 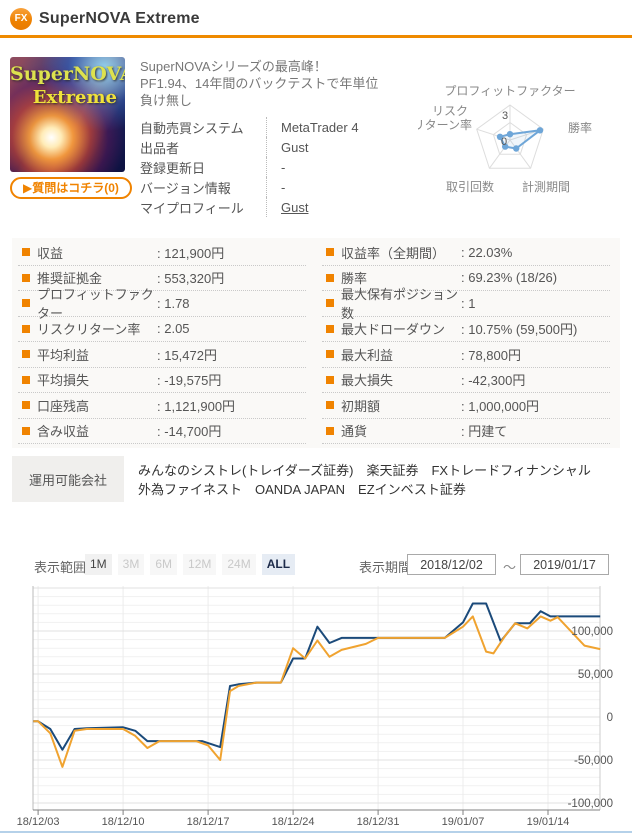 What do you see at coordinates (580, 127) in the screenshot?
I see `radar-axis-label-right: 勝率` at bounding box center [580, 127].